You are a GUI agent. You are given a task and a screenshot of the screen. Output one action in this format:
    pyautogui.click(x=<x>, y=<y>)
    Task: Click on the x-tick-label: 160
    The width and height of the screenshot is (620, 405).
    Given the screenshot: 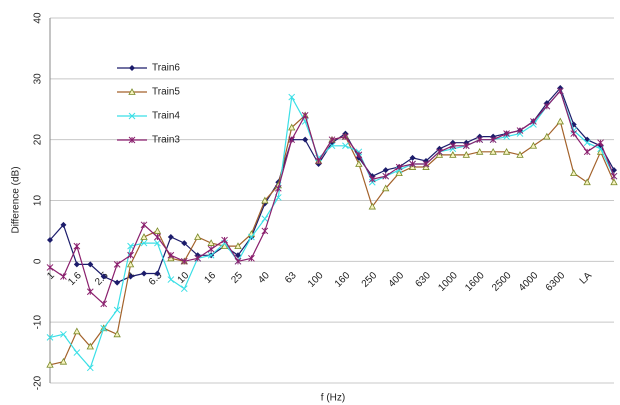 What is the action you would take?
    pyautogui.click(x=343, y=280)
    